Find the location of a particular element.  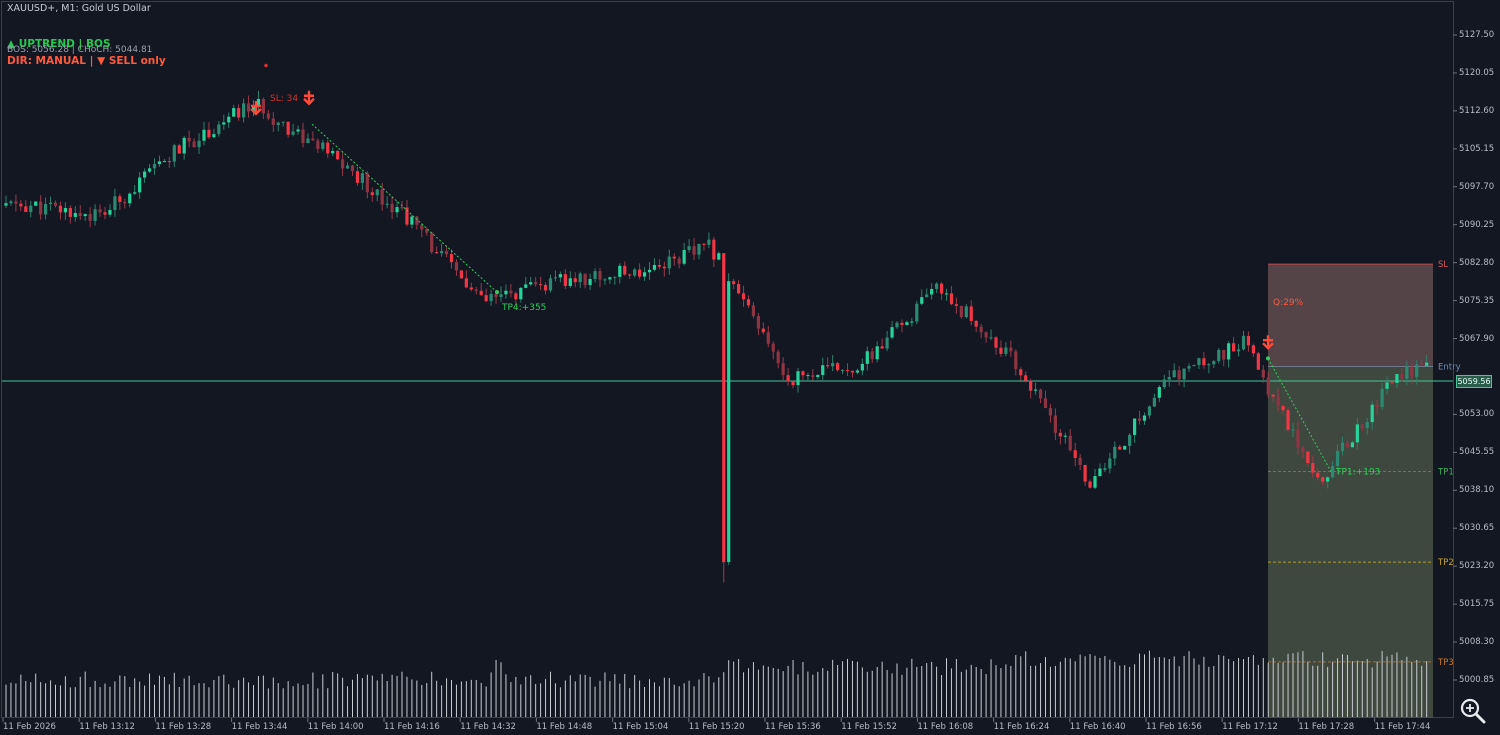

price-axis-label: 5120.05 is located at coordinates (1477, 72).